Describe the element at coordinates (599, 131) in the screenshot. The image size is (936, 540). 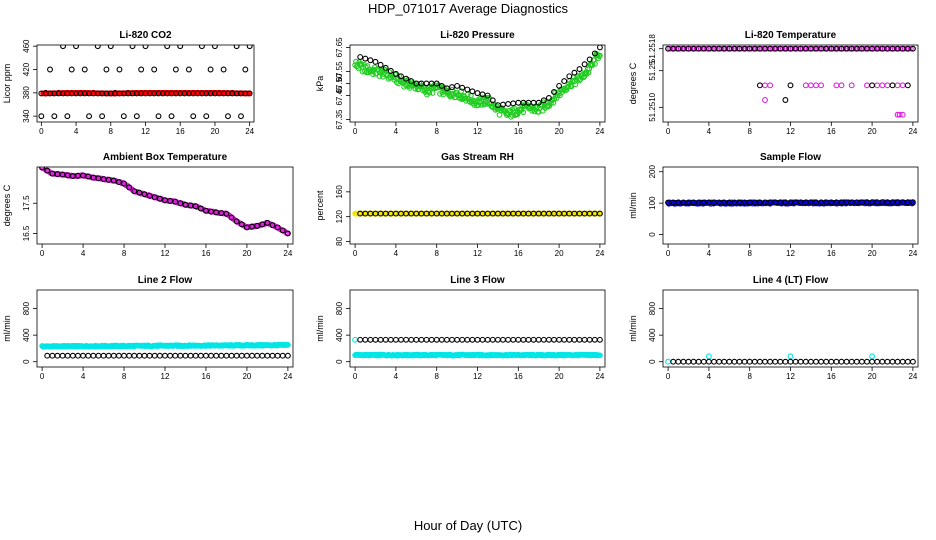
I see `x-tick-label: 24` at that location.